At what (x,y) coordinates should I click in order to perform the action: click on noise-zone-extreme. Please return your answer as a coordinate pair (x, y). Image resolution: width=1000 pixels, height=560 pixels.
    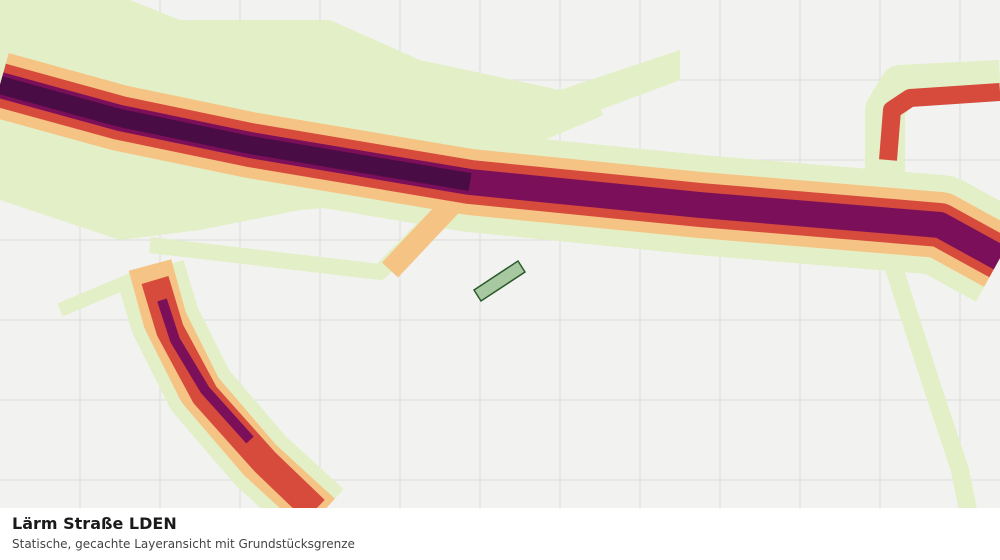
    Looking at the image, I should click on (236, 133).